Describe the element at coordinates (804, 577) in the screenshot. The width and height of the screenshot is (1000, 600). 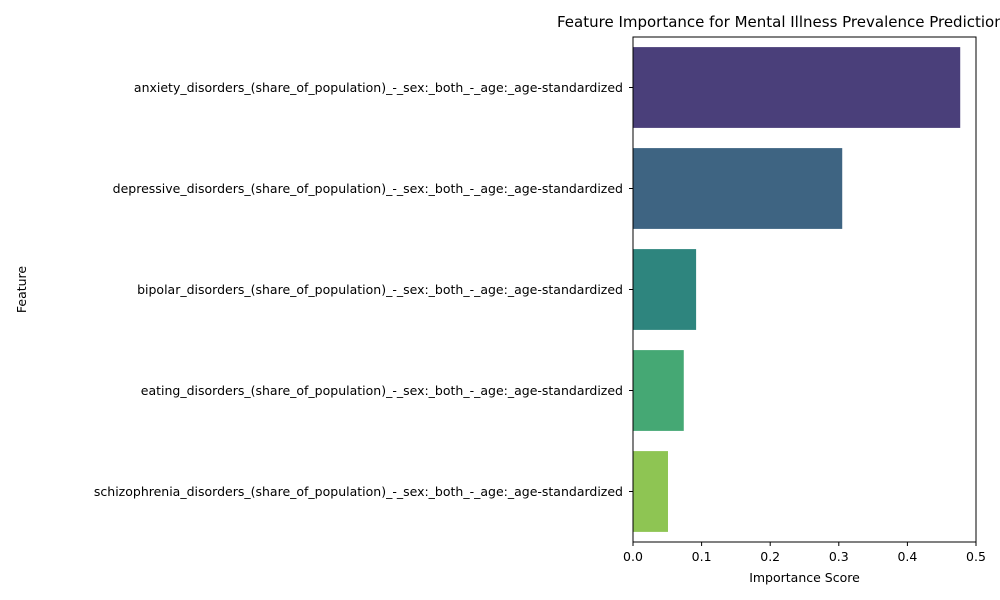
I see `x-axis-label: Importance Score` at that location.